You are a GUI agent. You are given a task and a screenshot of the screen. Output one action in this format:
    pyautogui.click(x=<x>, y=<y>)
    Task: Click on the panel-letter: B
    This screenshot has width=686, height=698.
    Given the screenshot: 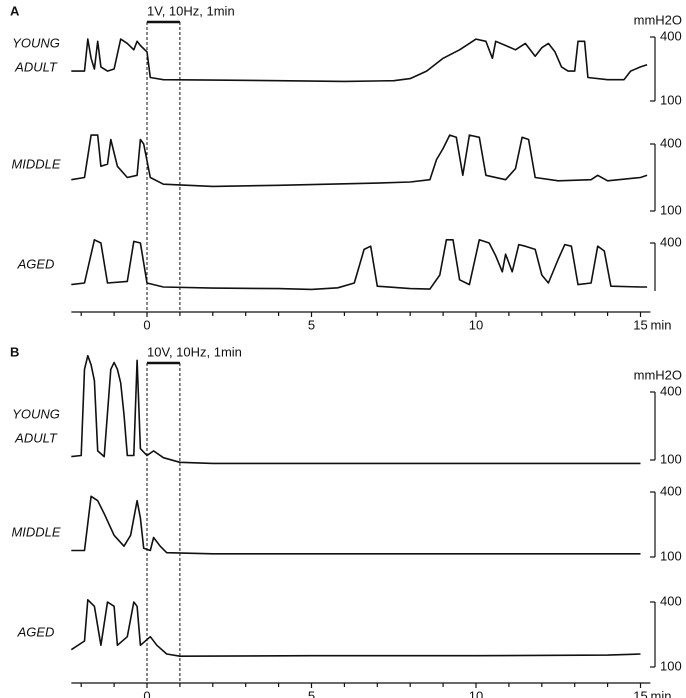 What is the action you would take?
    pyautogui.click(x=14, y=351)
    